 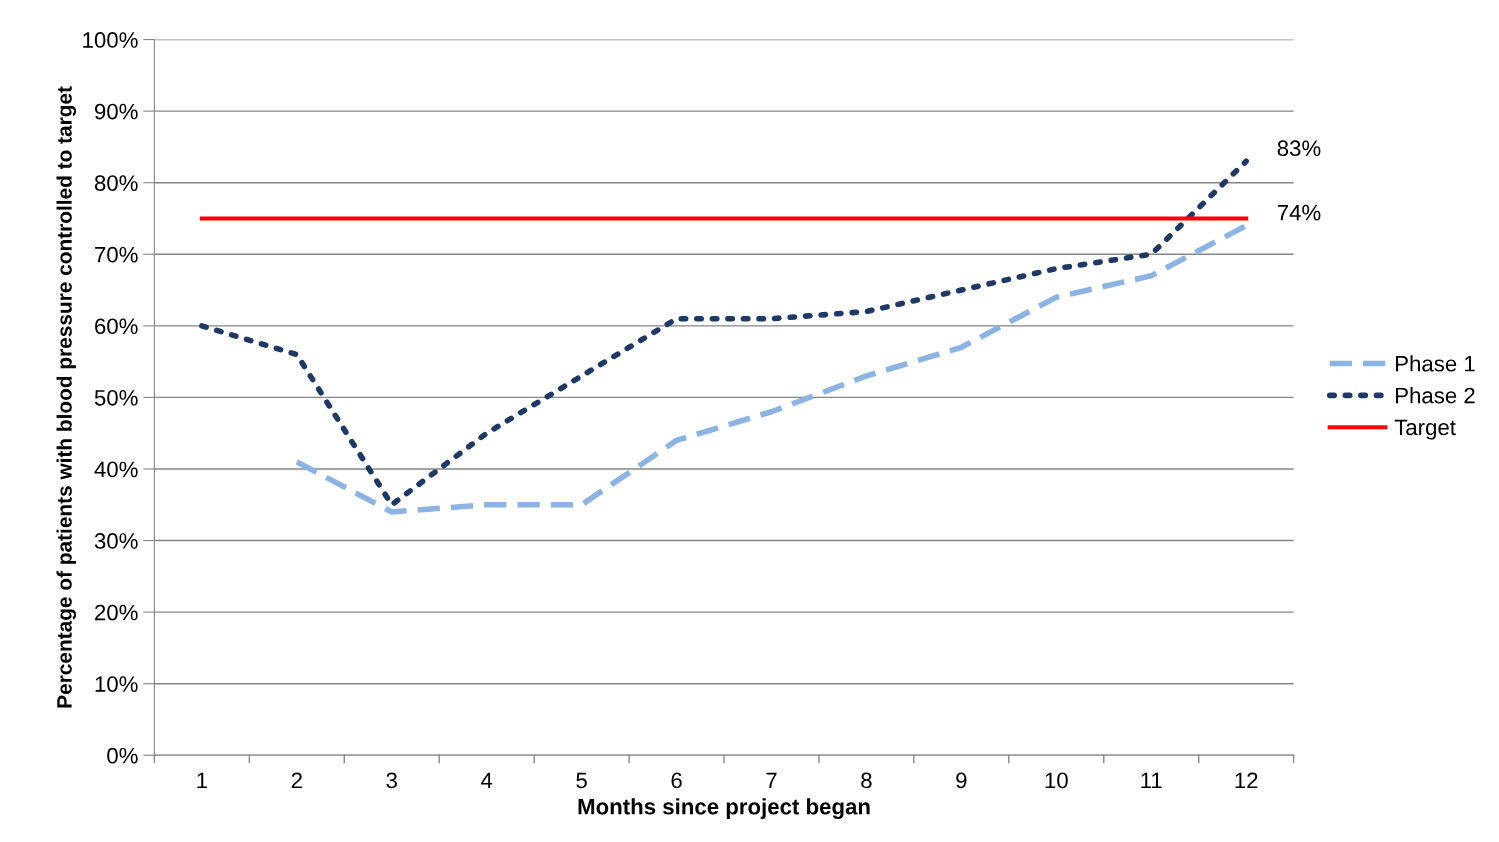 What do you see at coordinates (1151, 780) in the screenshot?
I see `x-tick-label: 11` at bounding box center [1151, 780].